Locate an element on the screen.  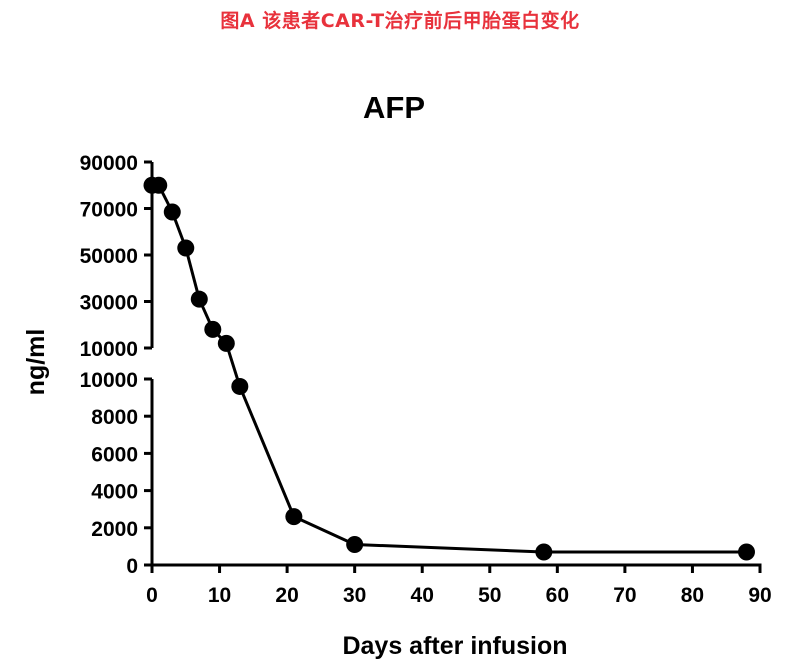
x-tick-label: 40 is located at coordinates (422, 595).